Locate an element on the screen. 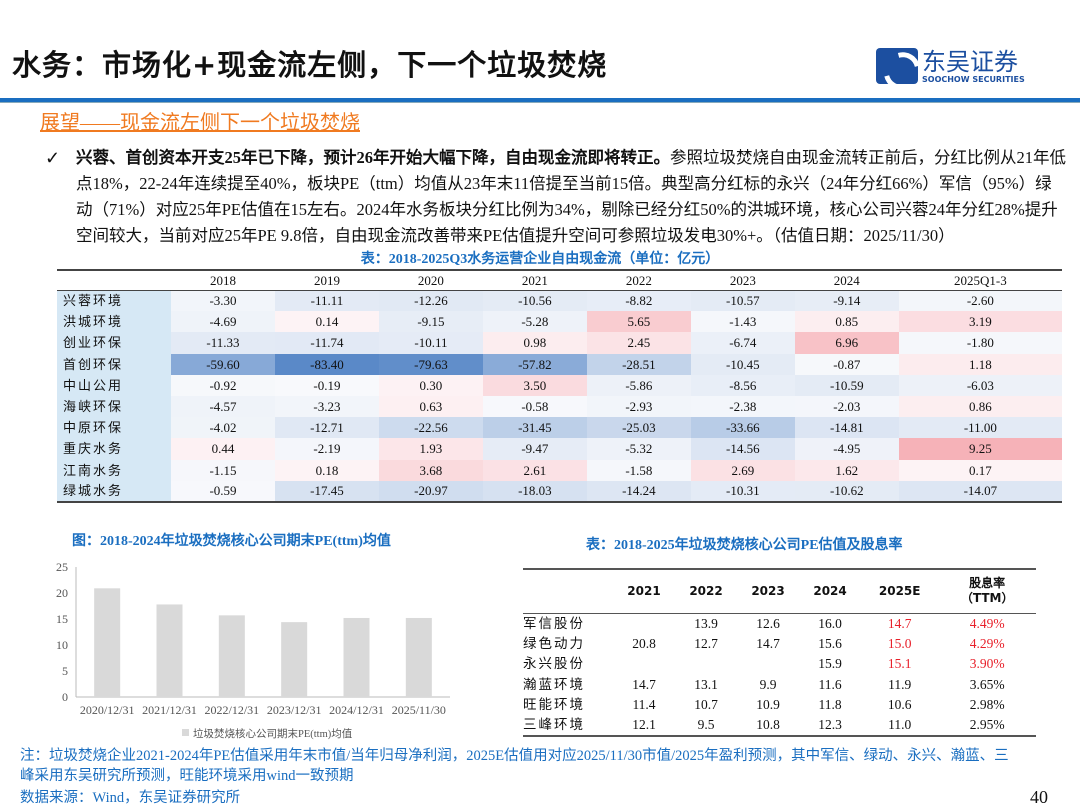  table-cell: -33.66 is located at coordinates (742, 428).